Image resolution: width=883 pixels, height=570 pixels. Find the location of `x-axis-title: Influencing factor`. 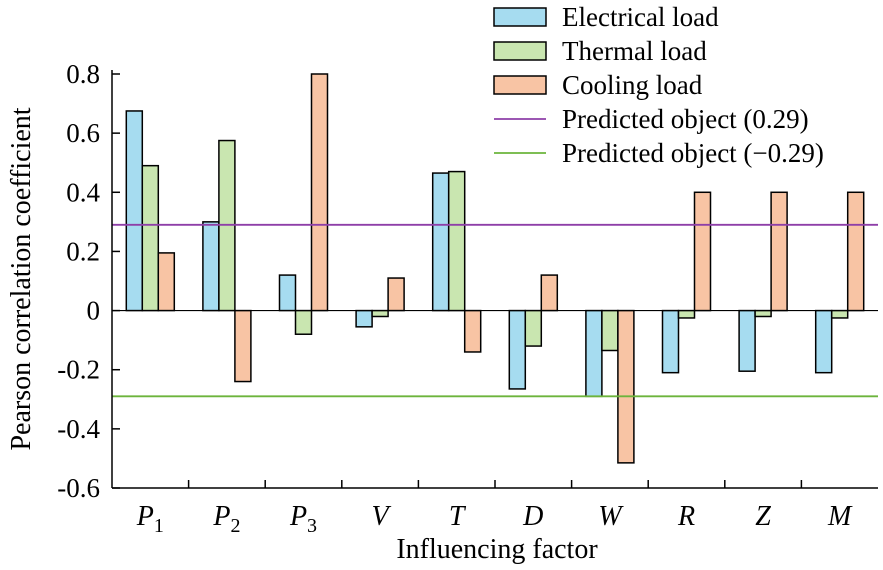

x-axis-title: Influencing factor is located at coordinates (497, 549).